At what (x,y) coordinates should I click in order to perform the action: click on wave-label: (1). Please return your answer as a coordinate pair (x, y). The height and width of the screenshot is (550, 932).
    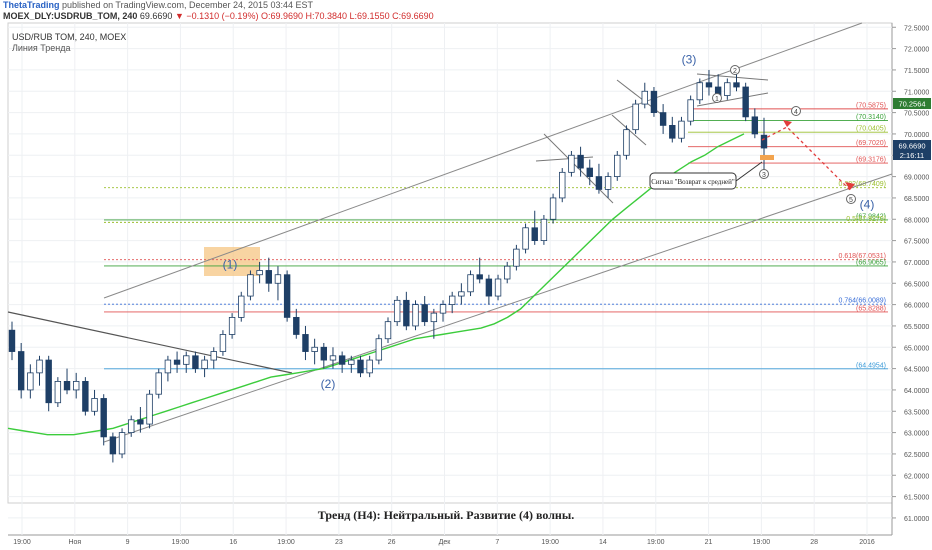
    Looking at the image, I should click on (230, 264).